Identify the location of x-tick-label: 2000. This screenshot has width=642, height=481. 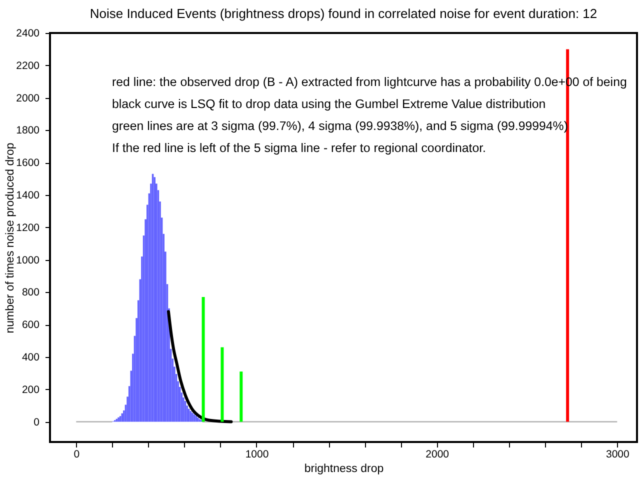
(438, 454).